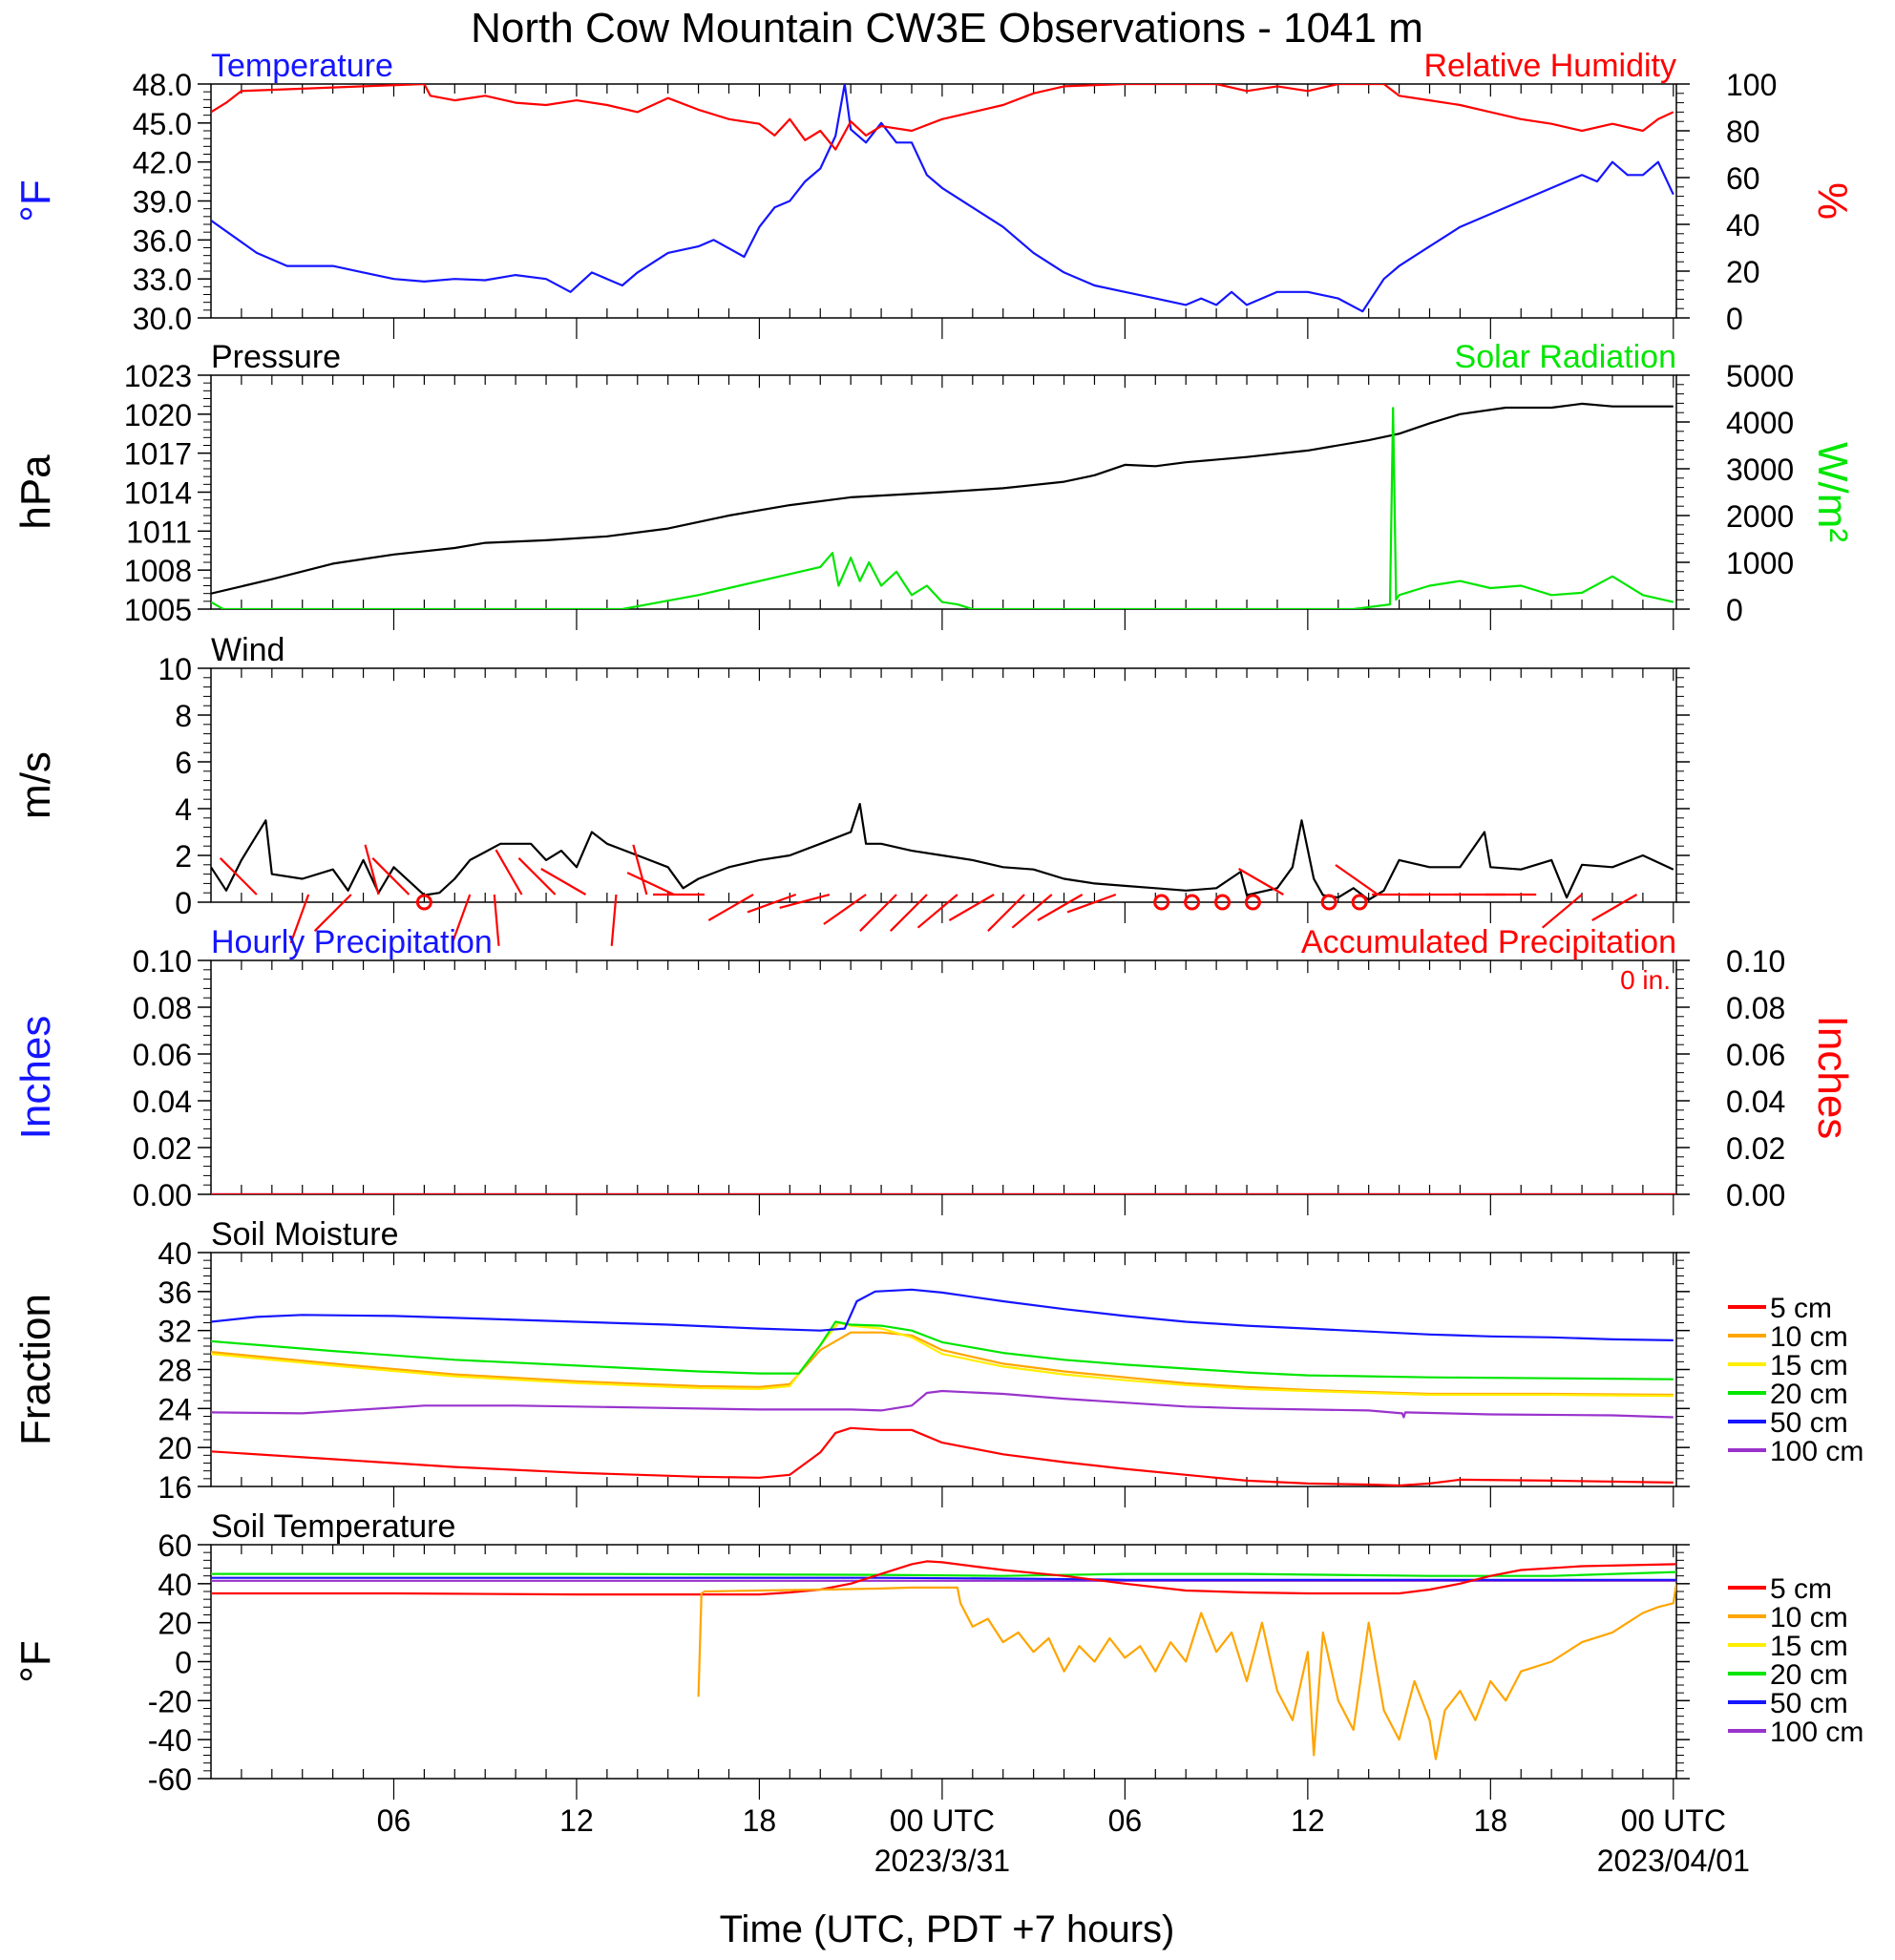  I want to click on panel-title-left: Hourly Precipitation, so click(352, 942).